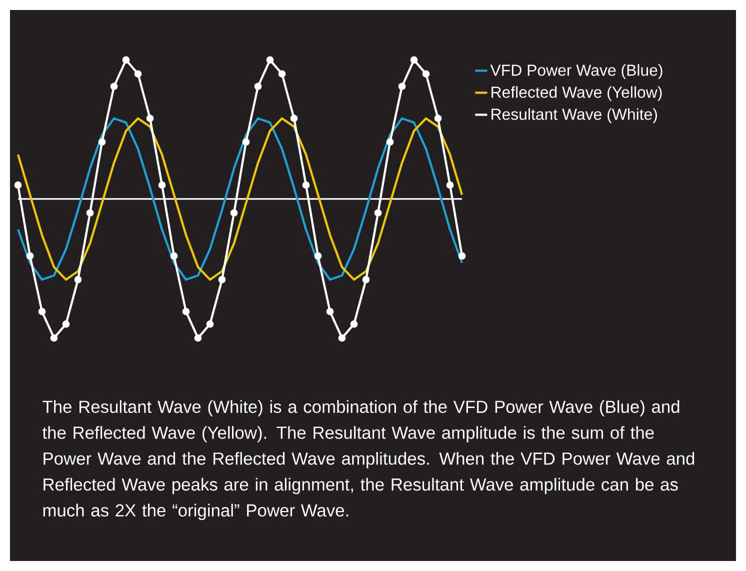  What do you see at coordinates (576, 72) in the screenshot?
I see `legend-label: VFD Power Wave (Blue)` at bounding box center [576, 72].